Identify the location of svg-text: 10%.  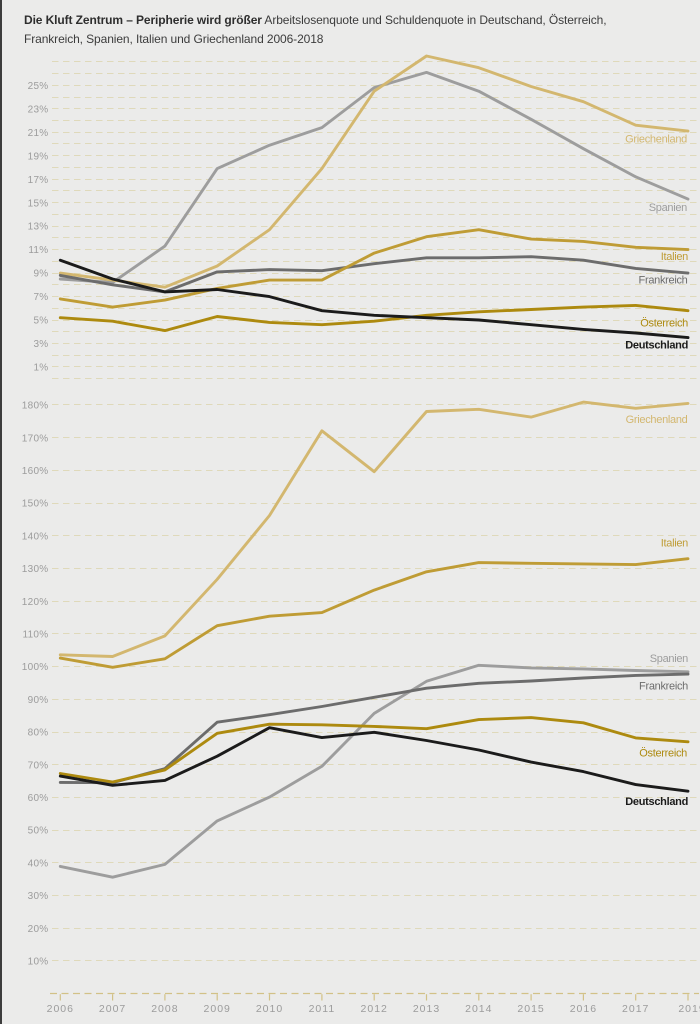
(38, 962).